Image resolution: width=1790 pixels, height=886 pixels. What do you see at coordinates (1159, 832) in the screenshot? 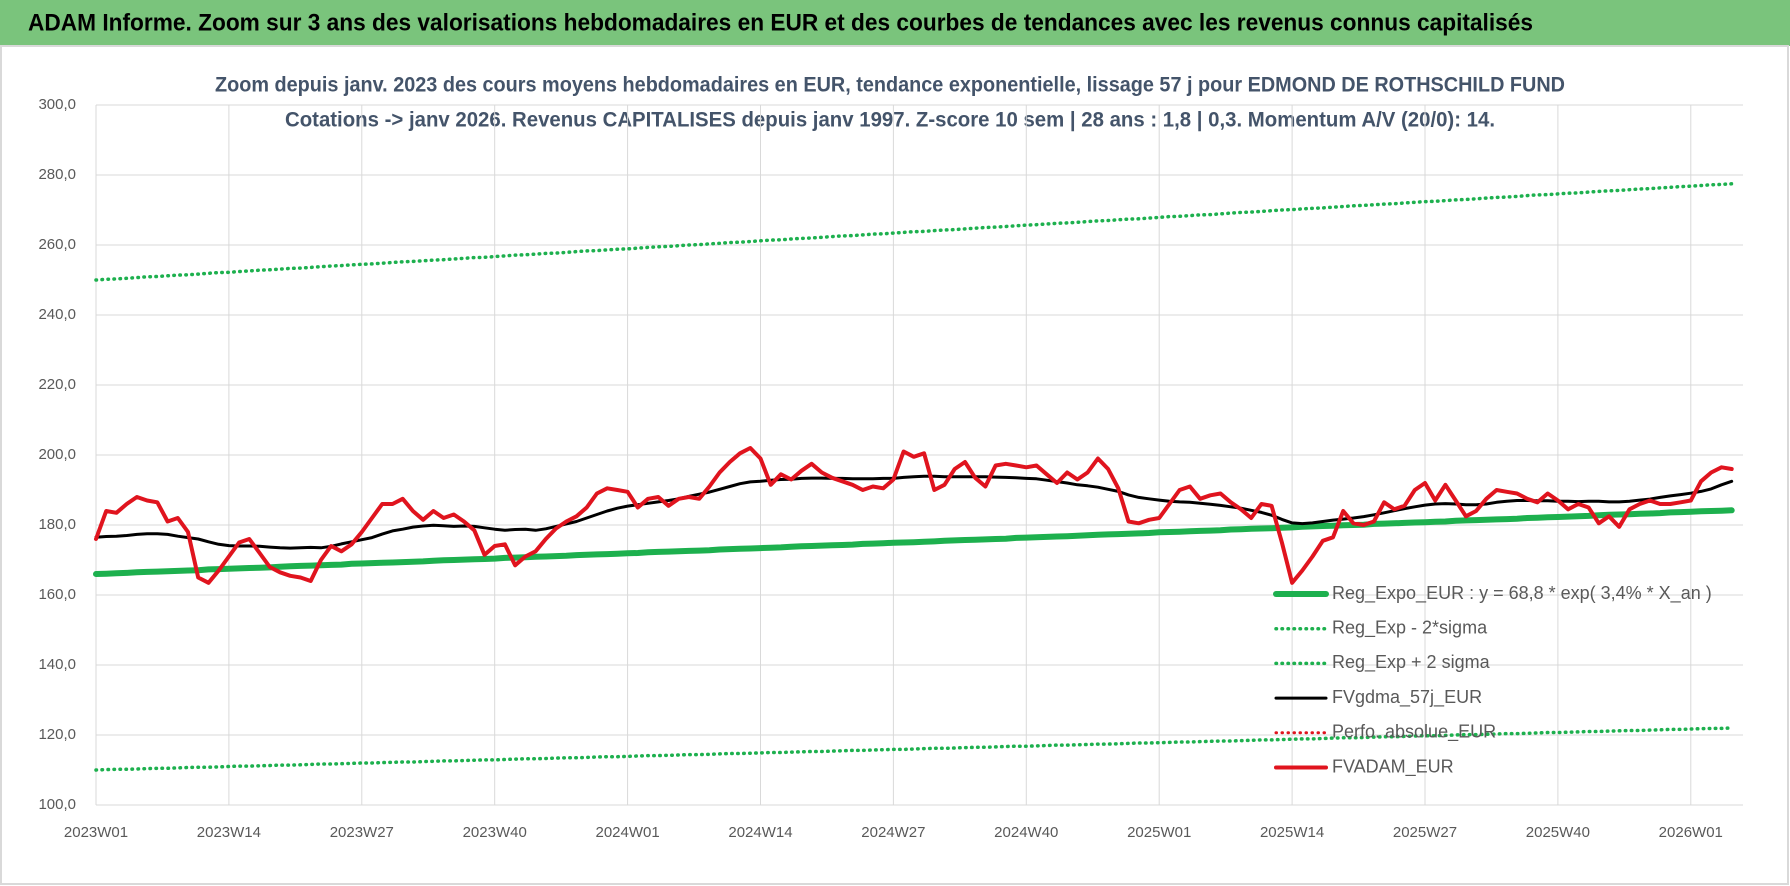
I see `x-tick-label: 2025W01` at bounding box center [1159, 832].